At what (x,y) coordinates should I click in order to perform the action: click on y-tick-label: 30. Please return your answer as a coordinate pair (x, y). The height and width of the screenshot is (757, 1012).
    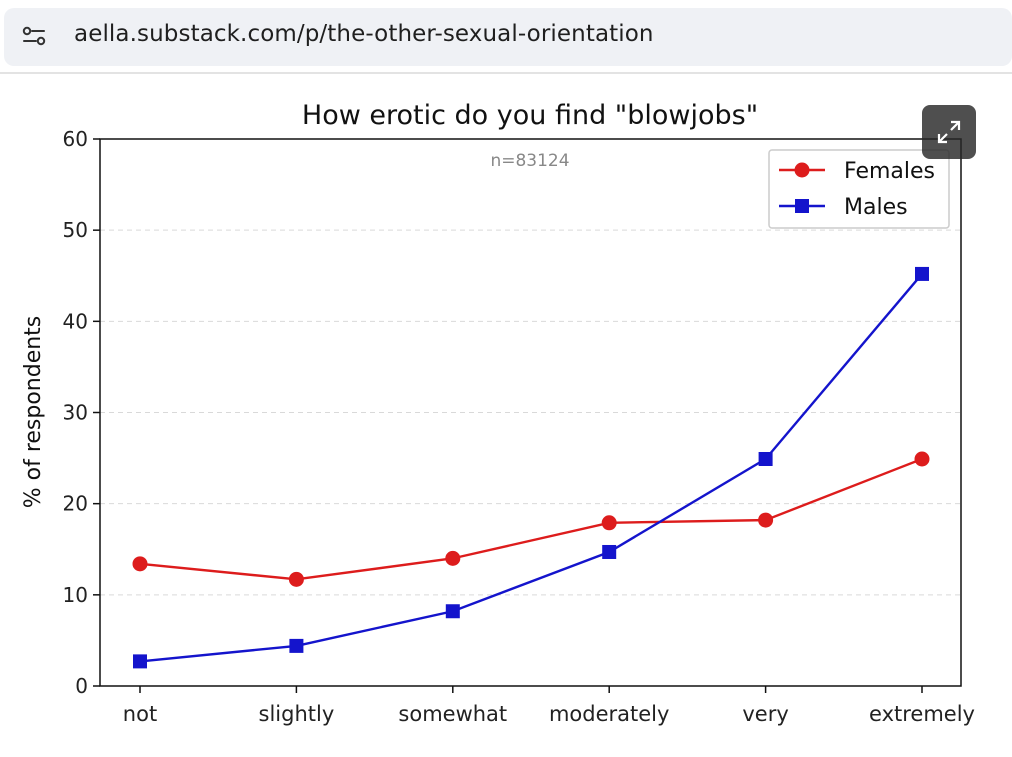
    Looking at the image, I should click on (75, 413).